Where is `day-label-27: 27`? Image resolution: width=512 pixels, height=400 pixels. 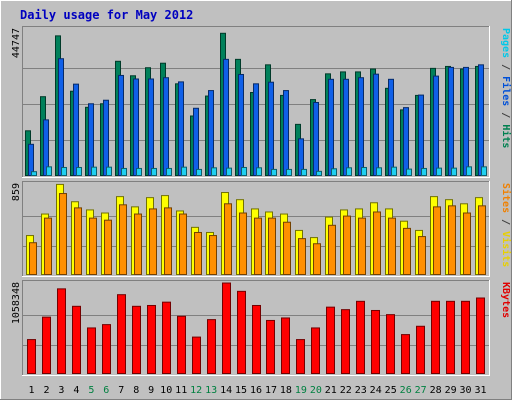
day-label-27: 27 is located at coordinates (421, 390).